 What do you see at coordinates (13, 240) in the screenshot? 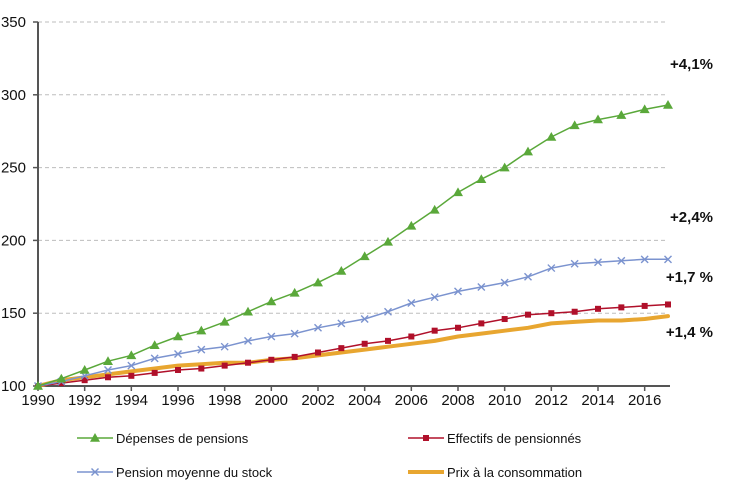
I see `y-tick-label: 200` at bounding box center [13, 240].